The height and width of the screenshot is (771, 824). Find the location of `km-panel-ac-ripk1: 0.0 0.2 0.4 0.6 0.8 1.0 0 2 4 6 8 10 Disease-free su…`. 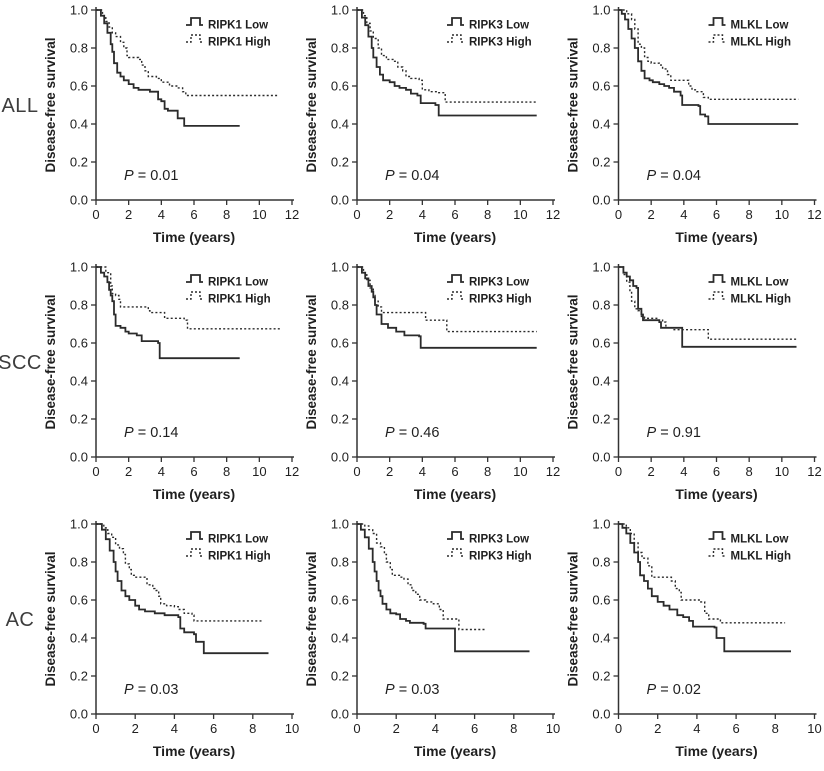

km-panel-ac-ripk1: 0.0 0.2 0.4 0.6 0.8 1.0 0 2 4 6 8 10 Disease-free su… is located at coordinates (170, 642).